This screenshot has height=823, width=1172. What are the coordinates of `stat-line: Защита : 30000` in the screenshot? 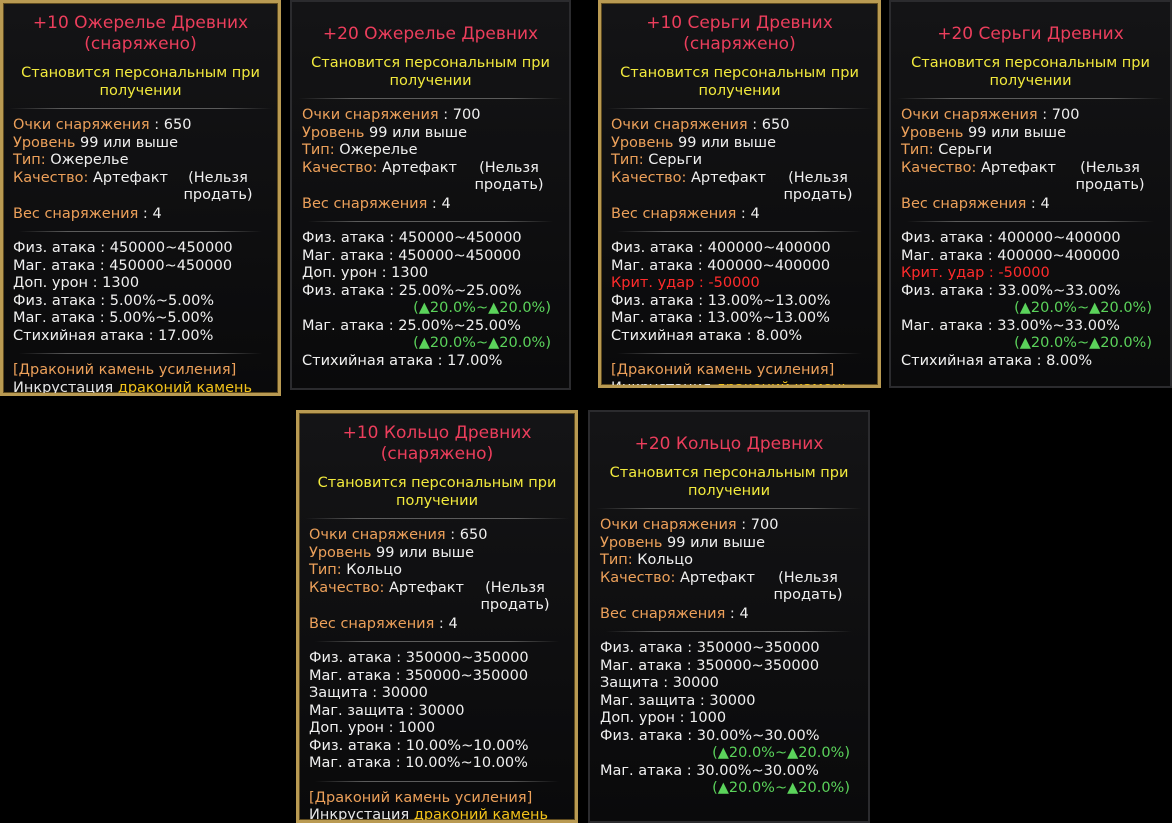 It's located at (368, 693).